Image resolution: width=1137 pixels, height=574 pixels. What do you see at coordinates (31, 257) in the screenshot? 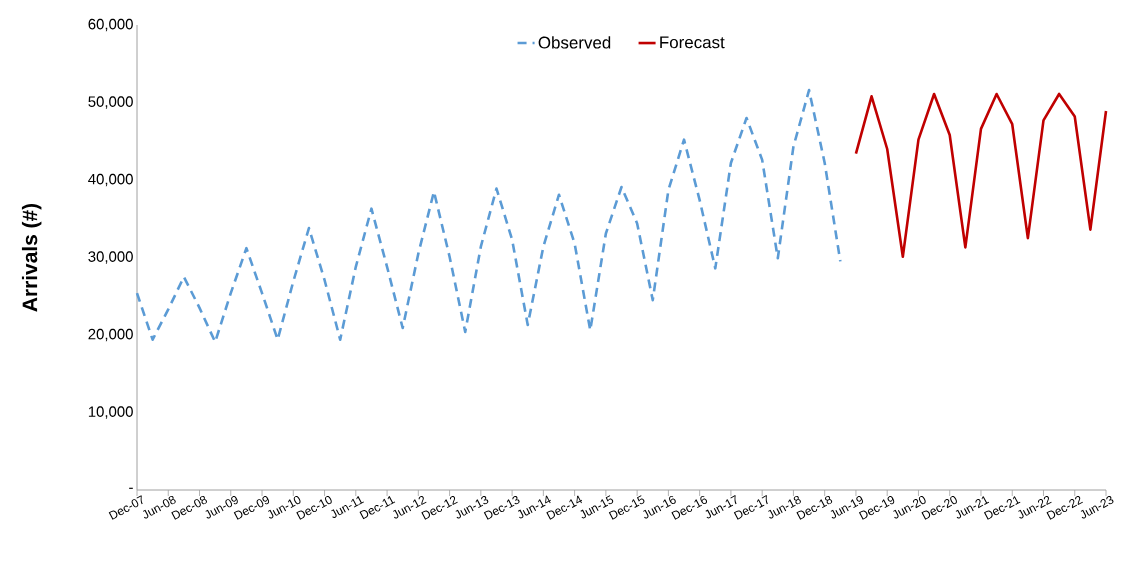
I see `y-axis-title: Arrivals (#)` at bounding box center [31, 257].